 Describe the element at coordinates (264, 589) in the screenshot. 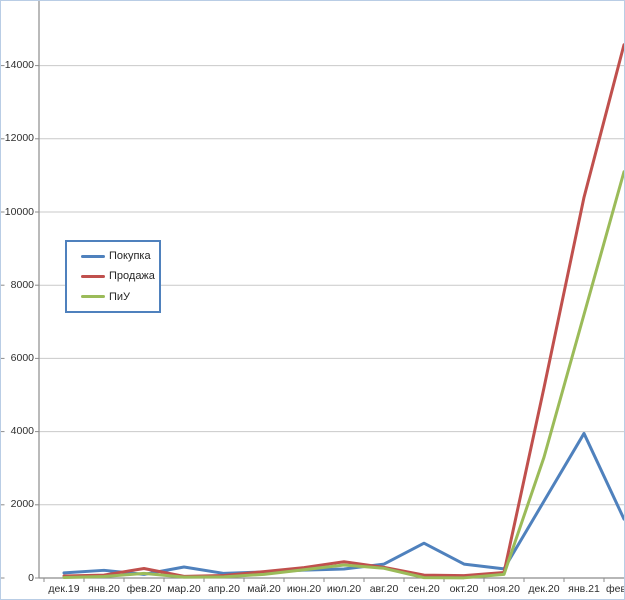

I see `x-axis-label-5: май.20` at that location.